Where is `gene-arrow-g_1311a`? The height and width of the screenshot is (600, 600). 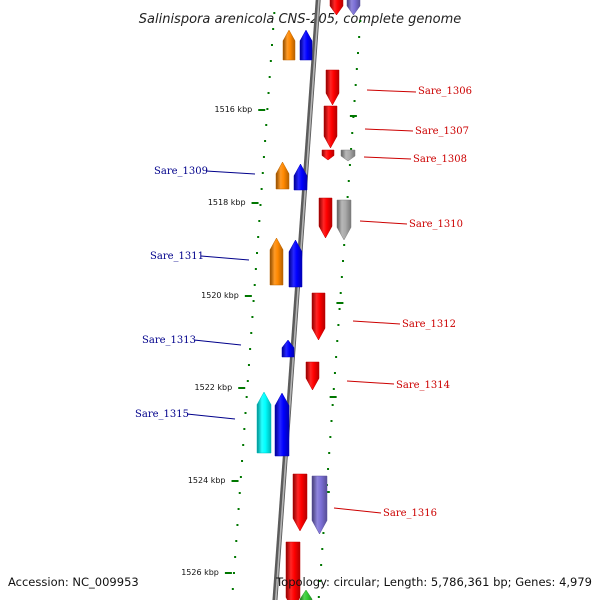
gene-arrow-g_1311a is located at coordinates (276, 261).